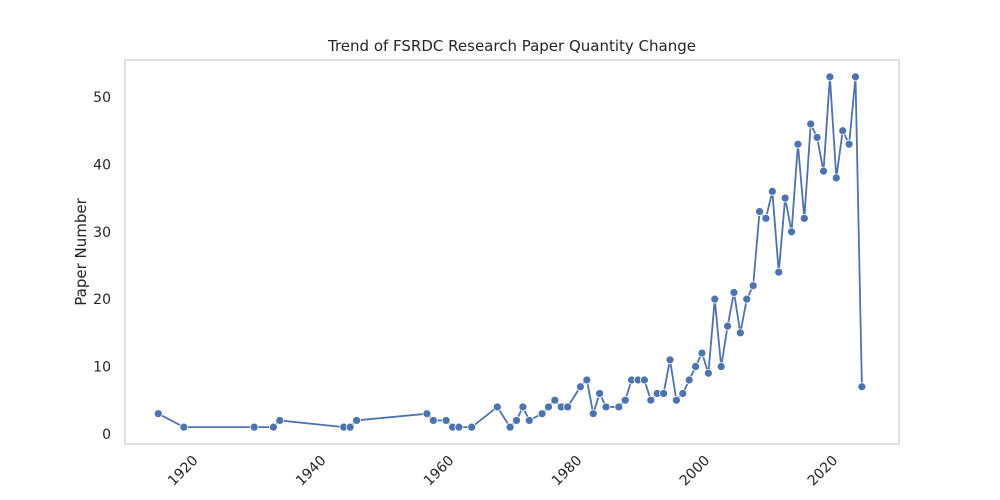 The image size is (1000, 500). I want to click on x-tick-label: 2000, so click(695, 471).